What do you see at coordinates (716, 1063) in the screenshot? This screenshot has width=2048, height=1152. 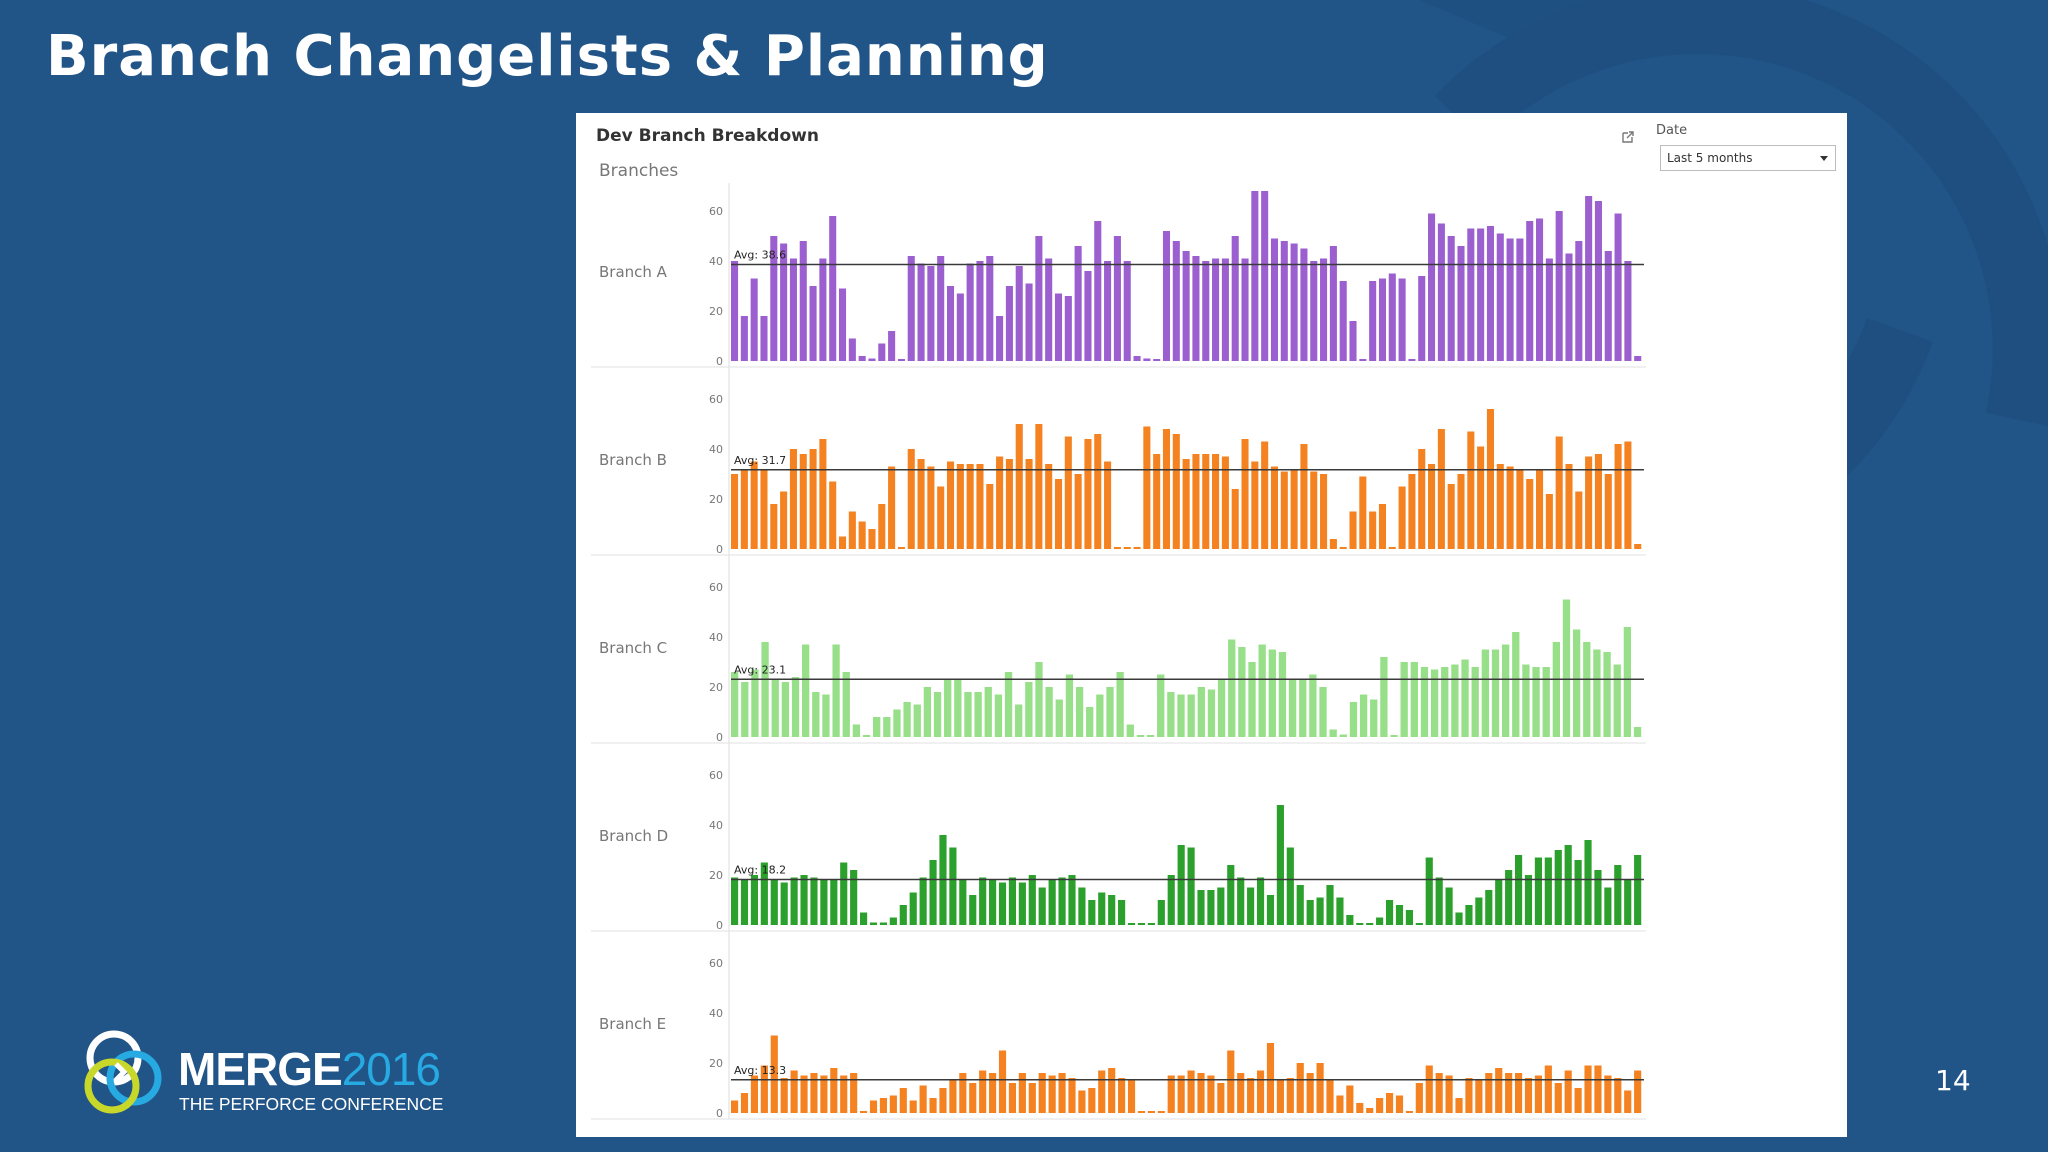 I see `y-tick-label: 20` at bounding box center [716, 1063].